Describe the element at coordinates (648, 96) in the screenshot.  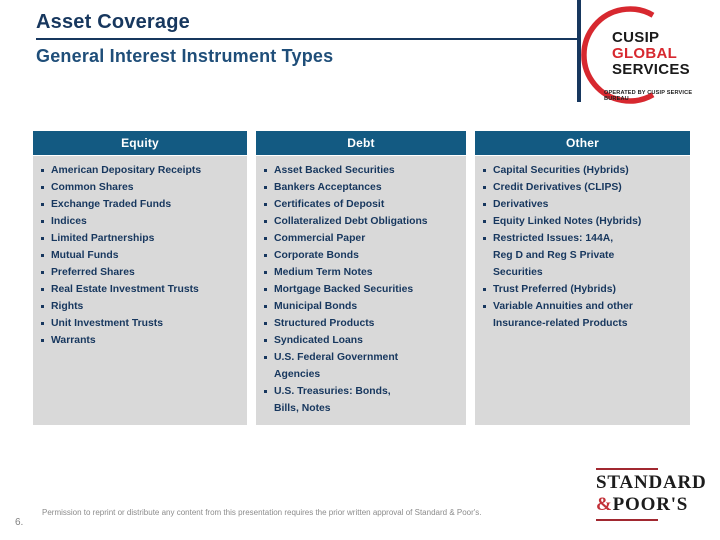
I see `cusip-tagline: OPERATED BY CUSIP SERVICE BUREAU` at that location.